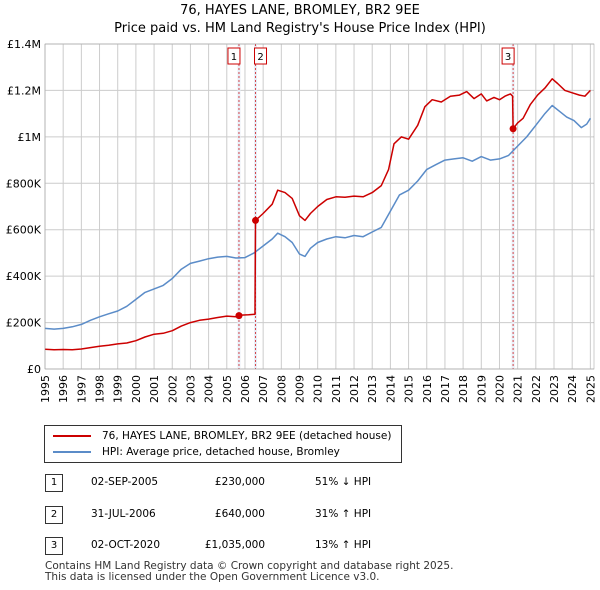 Image resolution: width=600 pixels, height=590 pixels. What do you see at coordinates (343, 545) in the screenshot?
I see `transaction-hpi-change: 13% ↑ HPI` at bounding box center [343, 545].